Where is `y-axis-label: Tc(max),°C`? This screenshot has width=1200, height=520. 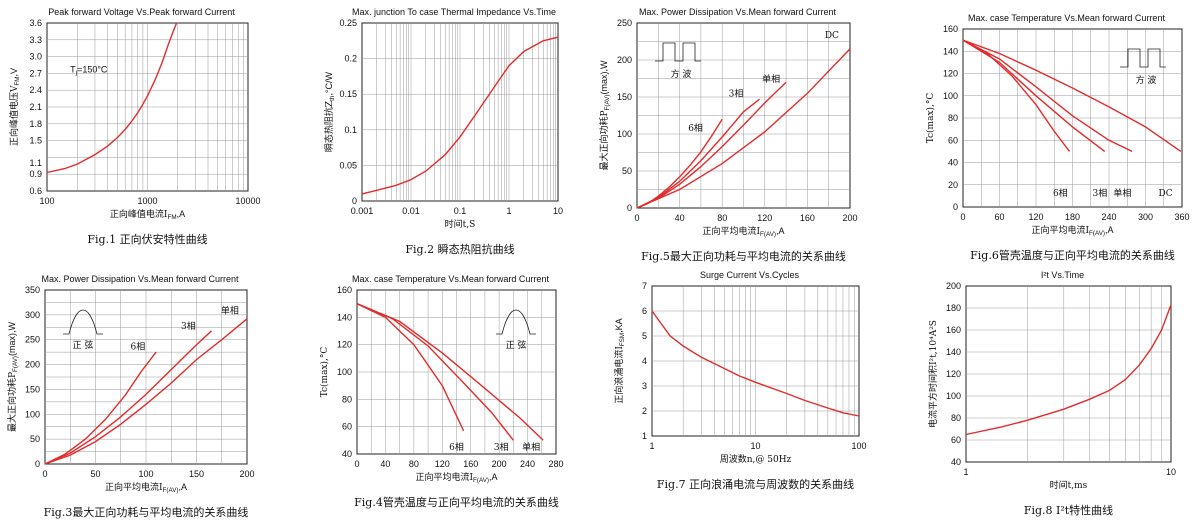
y-axis-label: Tc(max),°C is located at coordinates (324, 372).